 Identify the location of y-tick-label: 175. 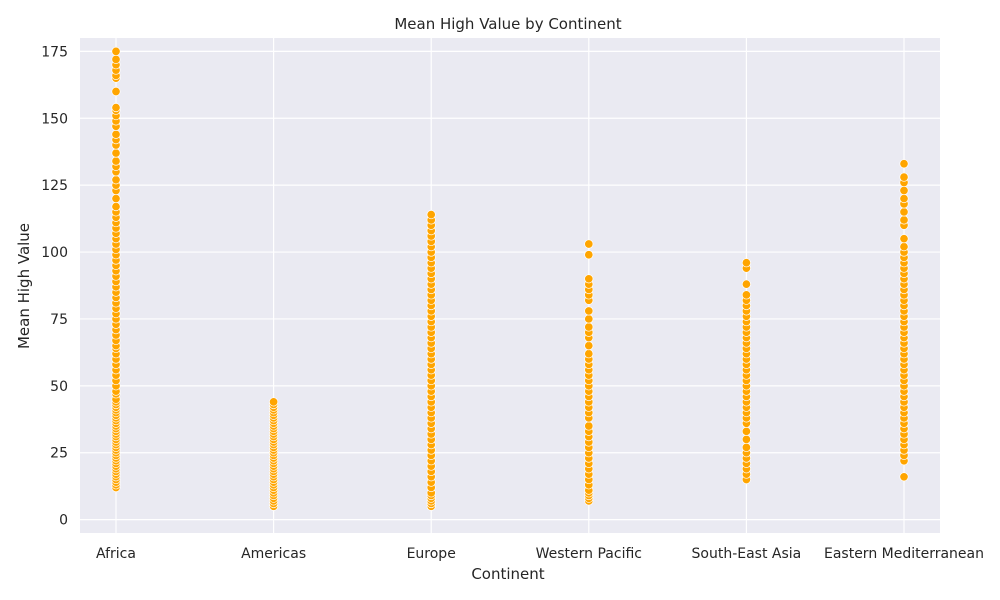
(54, 52).